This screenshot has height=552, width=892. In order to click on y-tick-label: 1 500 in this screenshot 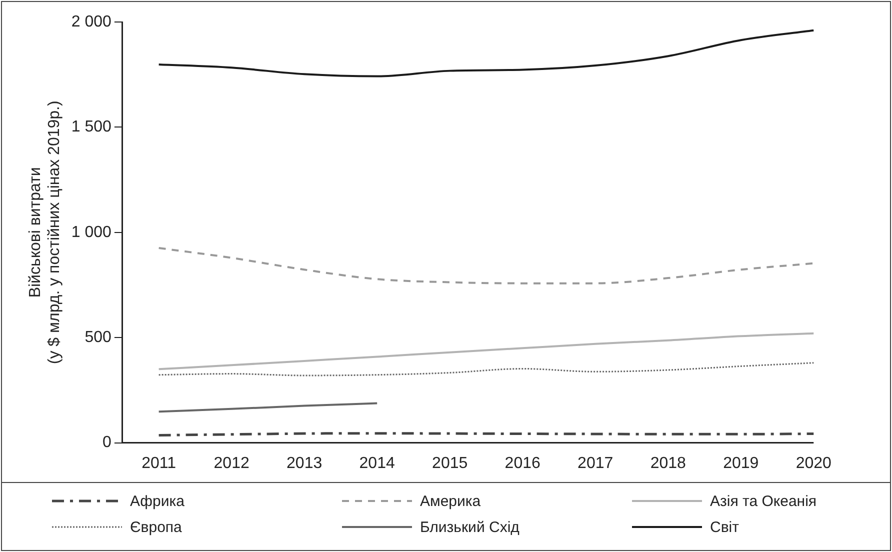, I will do `click(91, 127)`.